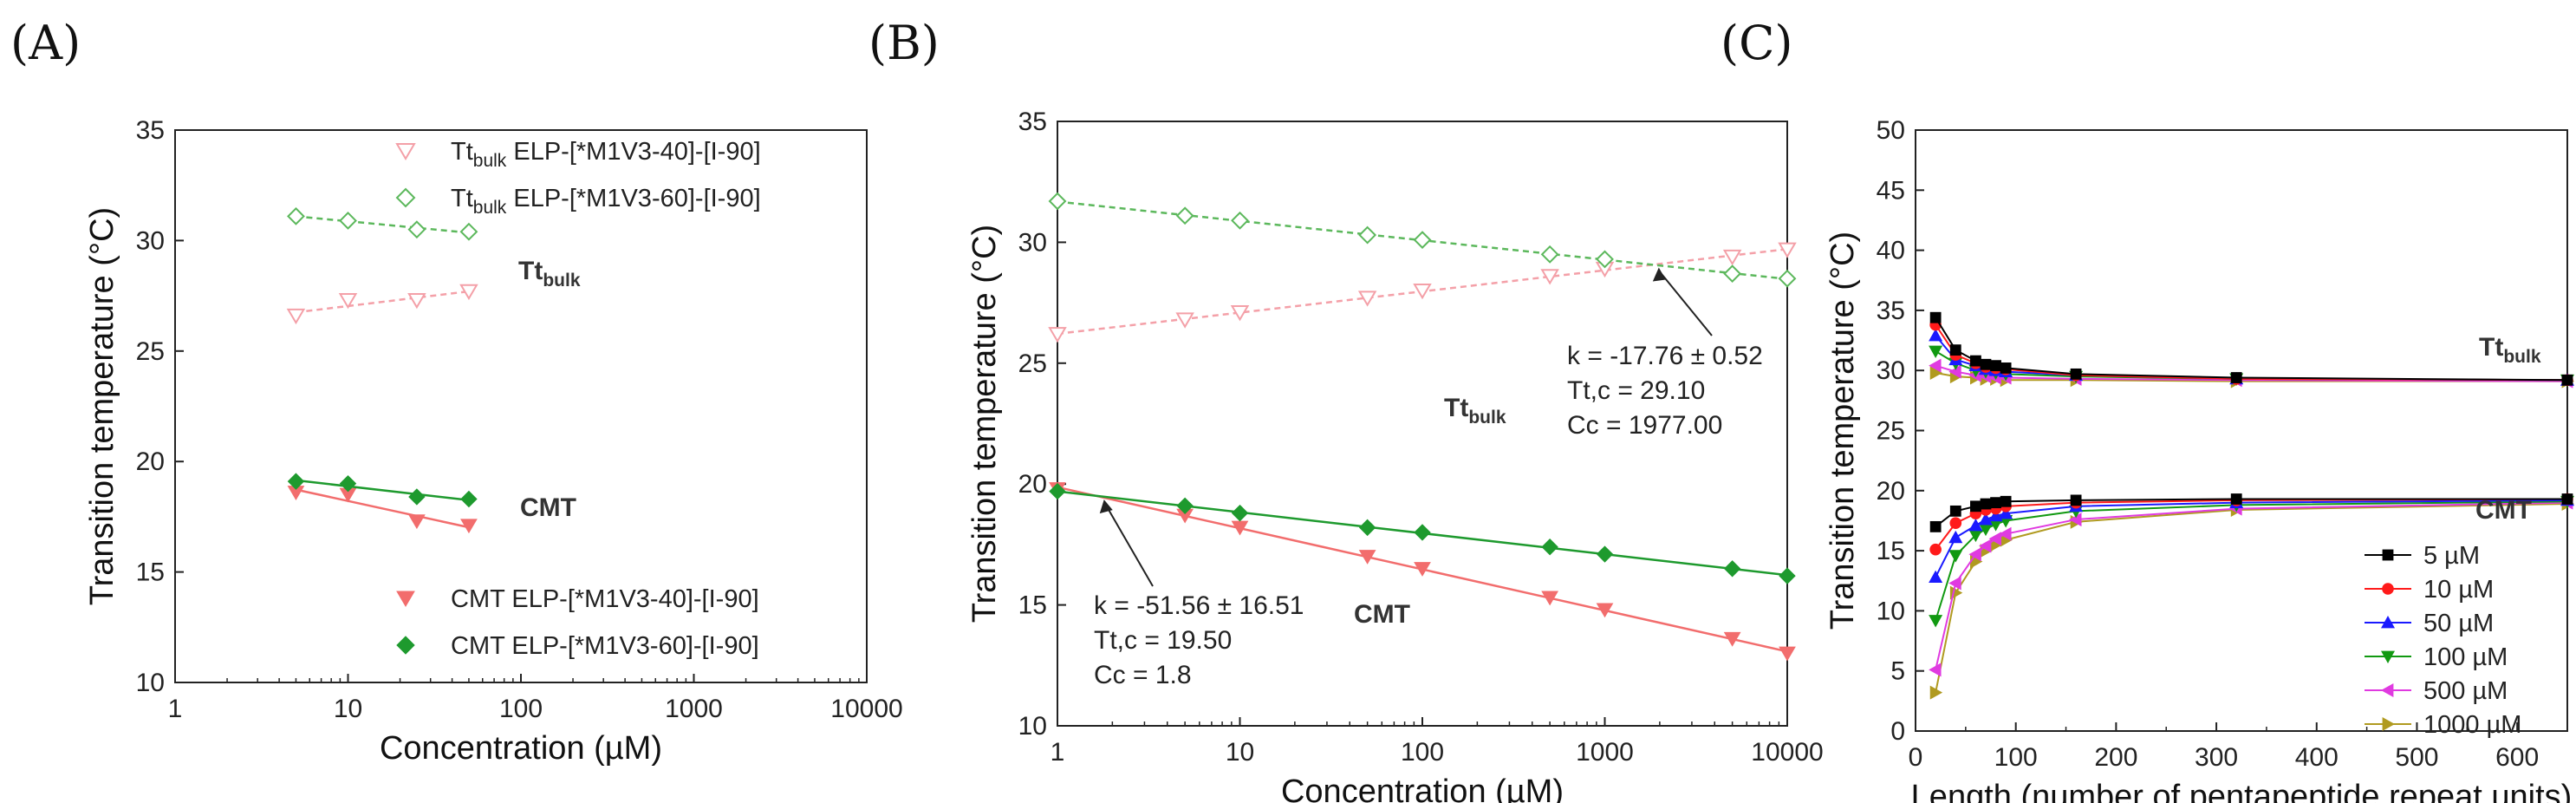 The image size is (2576, 803). What do you see at coordinates (1163, 640) in the screenshot?
I see `cmt-ttc-annotation: Tt,c = 19.50` at bounding box center [1163, 640].